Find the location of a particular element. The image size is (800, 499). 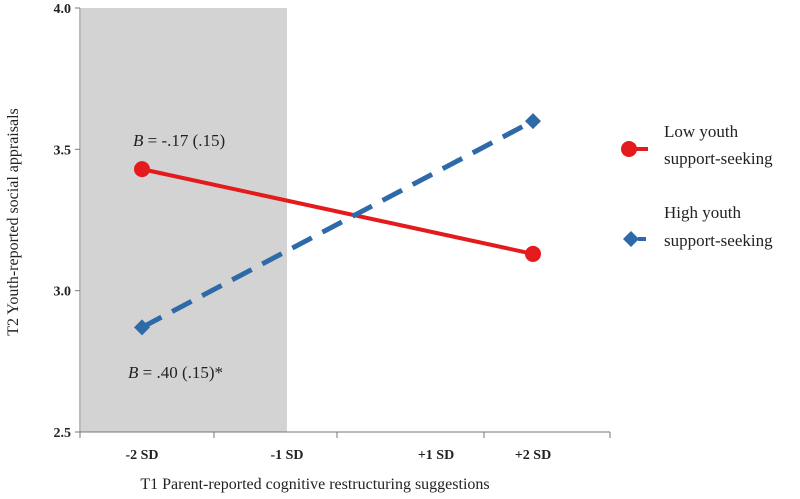

x-tick-label: +2 SD is located at coordinates (533, 455).